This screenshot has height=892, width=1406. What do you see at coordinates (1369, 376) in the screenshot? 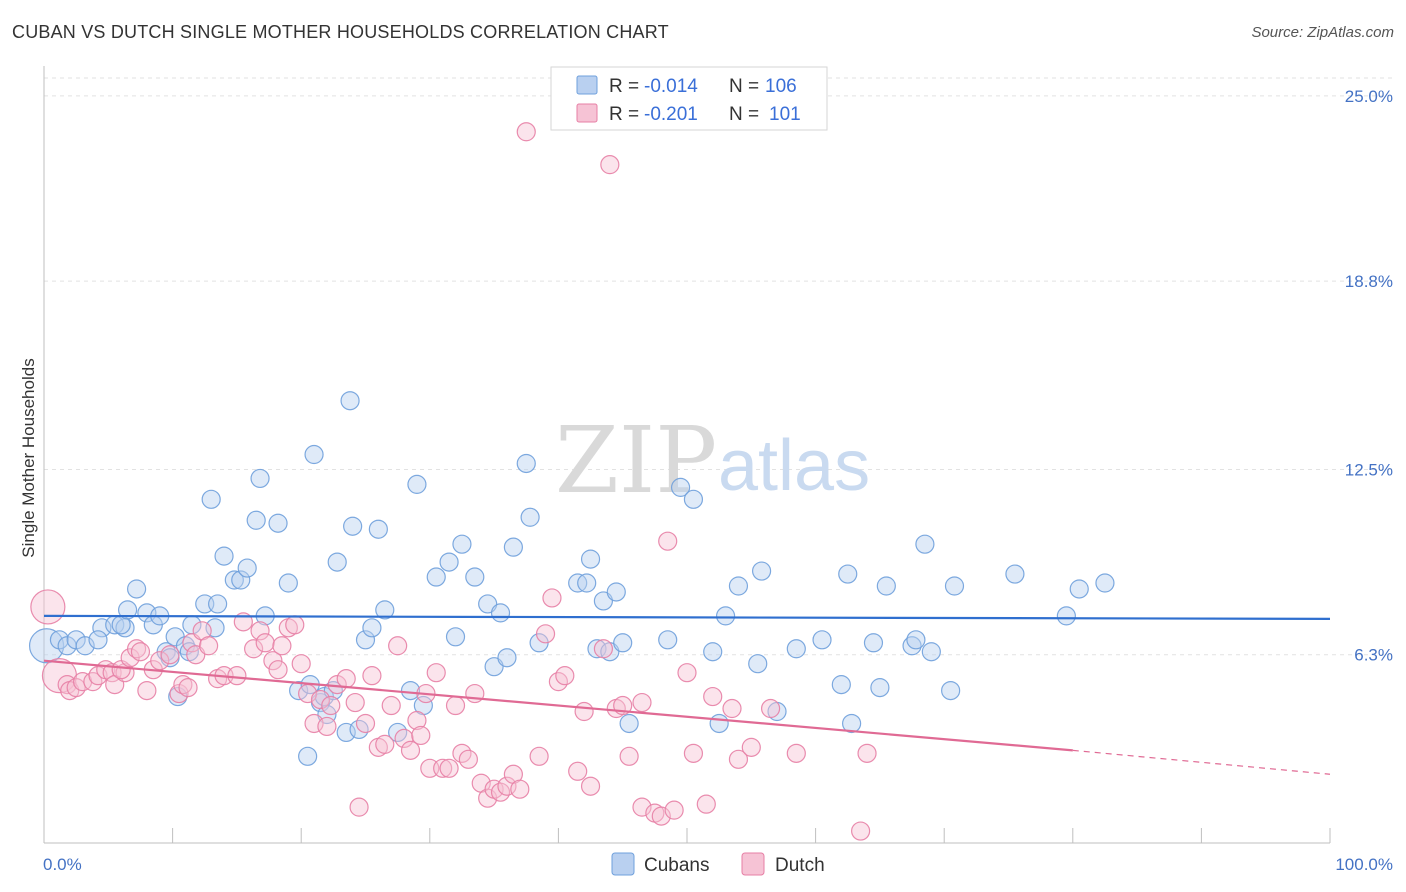
I see `y-tick-labels: 6.3% 12.5% 18.8% 25.0%` at bounding box center [1369, 376].